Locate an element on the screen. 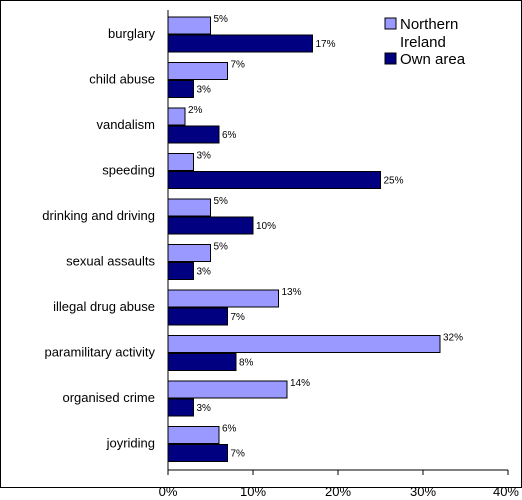  data-label: 10% is located at coordinates (266, 226).